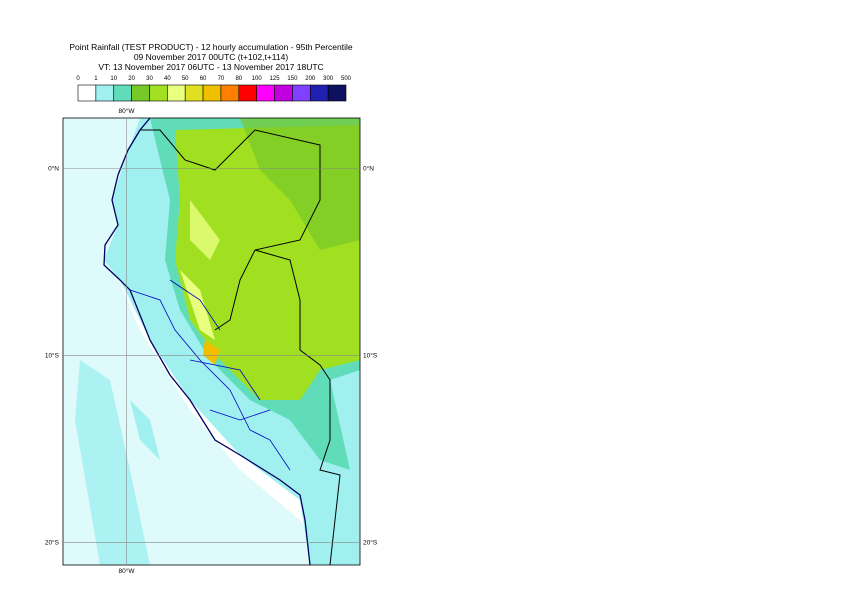  What do you see at coordinates (113, 79) in the screenshot?
I see `legend-label: 10` at bounding box center [113, 79].